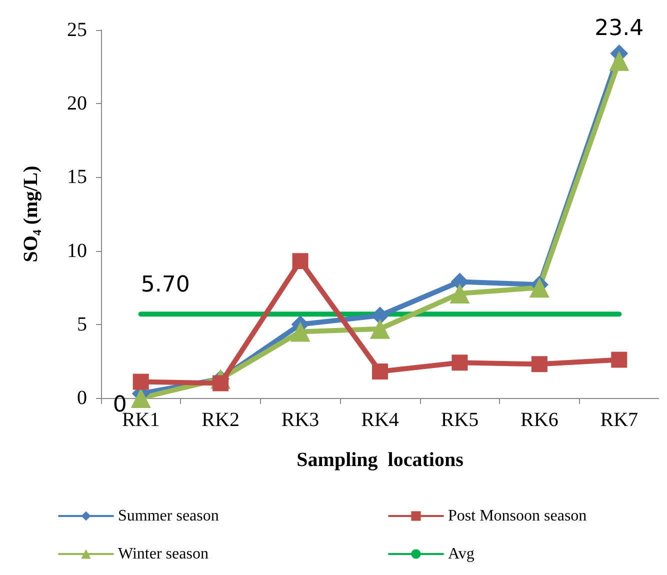  I want to click on legend-label: Avg, so click(461, 554).